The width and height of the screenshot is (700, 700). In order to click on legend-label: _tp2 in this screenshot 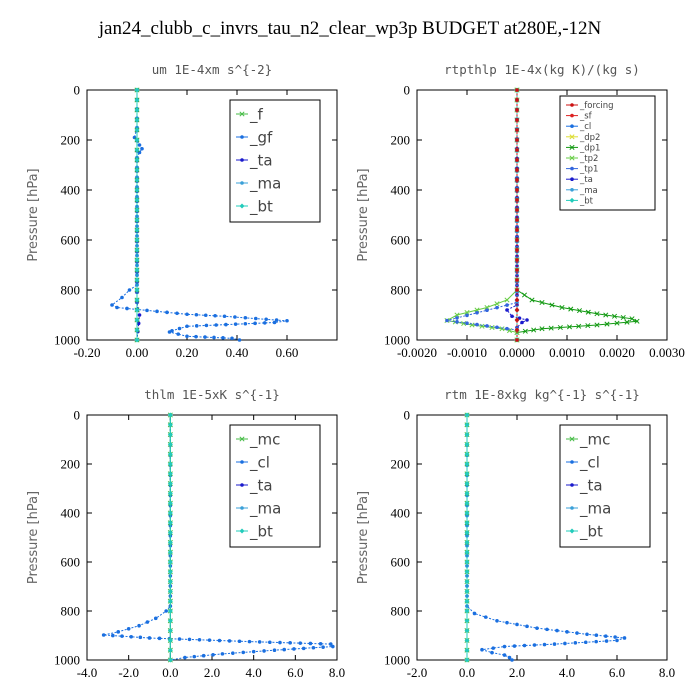, I will do `click(588, 159)`.